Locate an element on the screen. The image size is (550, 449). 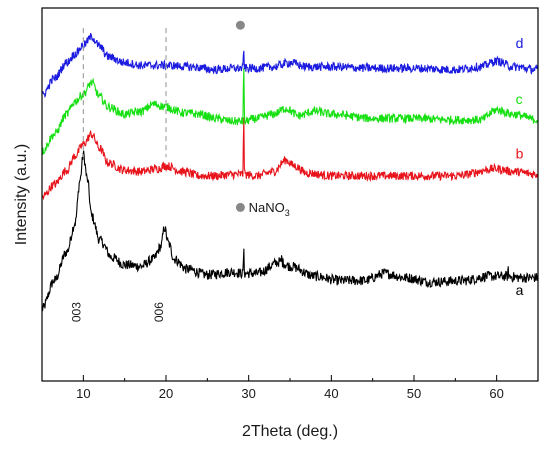
peak-label-006: 006 is located at coordinates (159, 312).